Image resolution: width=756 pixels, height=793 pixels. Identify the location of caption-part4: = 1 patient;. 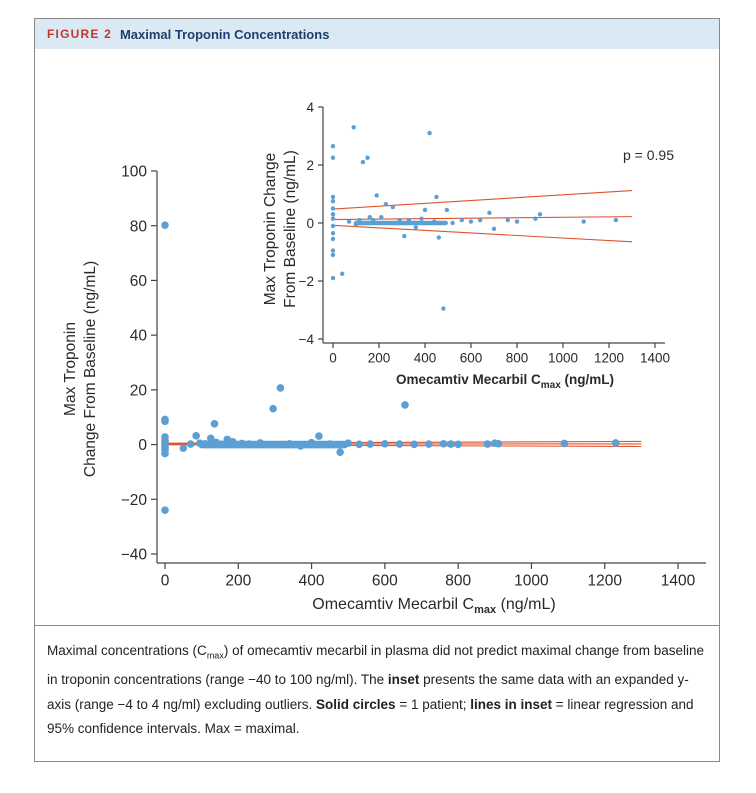
(433, 704).